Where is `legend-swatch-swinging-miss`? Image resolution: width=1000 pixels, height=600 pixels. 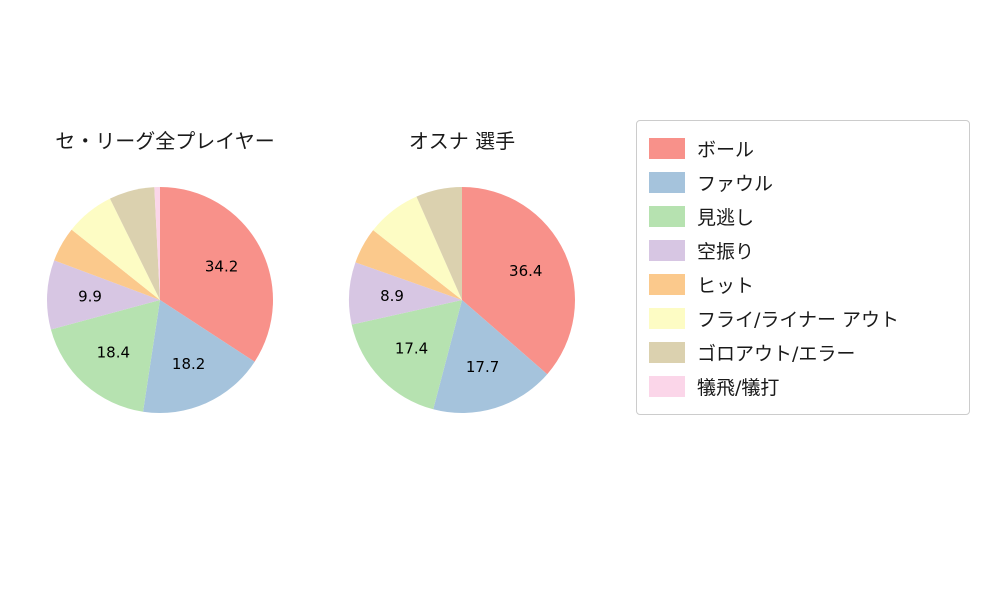 legend-swatch-swinging-miss is located at coordinates (667, 250).